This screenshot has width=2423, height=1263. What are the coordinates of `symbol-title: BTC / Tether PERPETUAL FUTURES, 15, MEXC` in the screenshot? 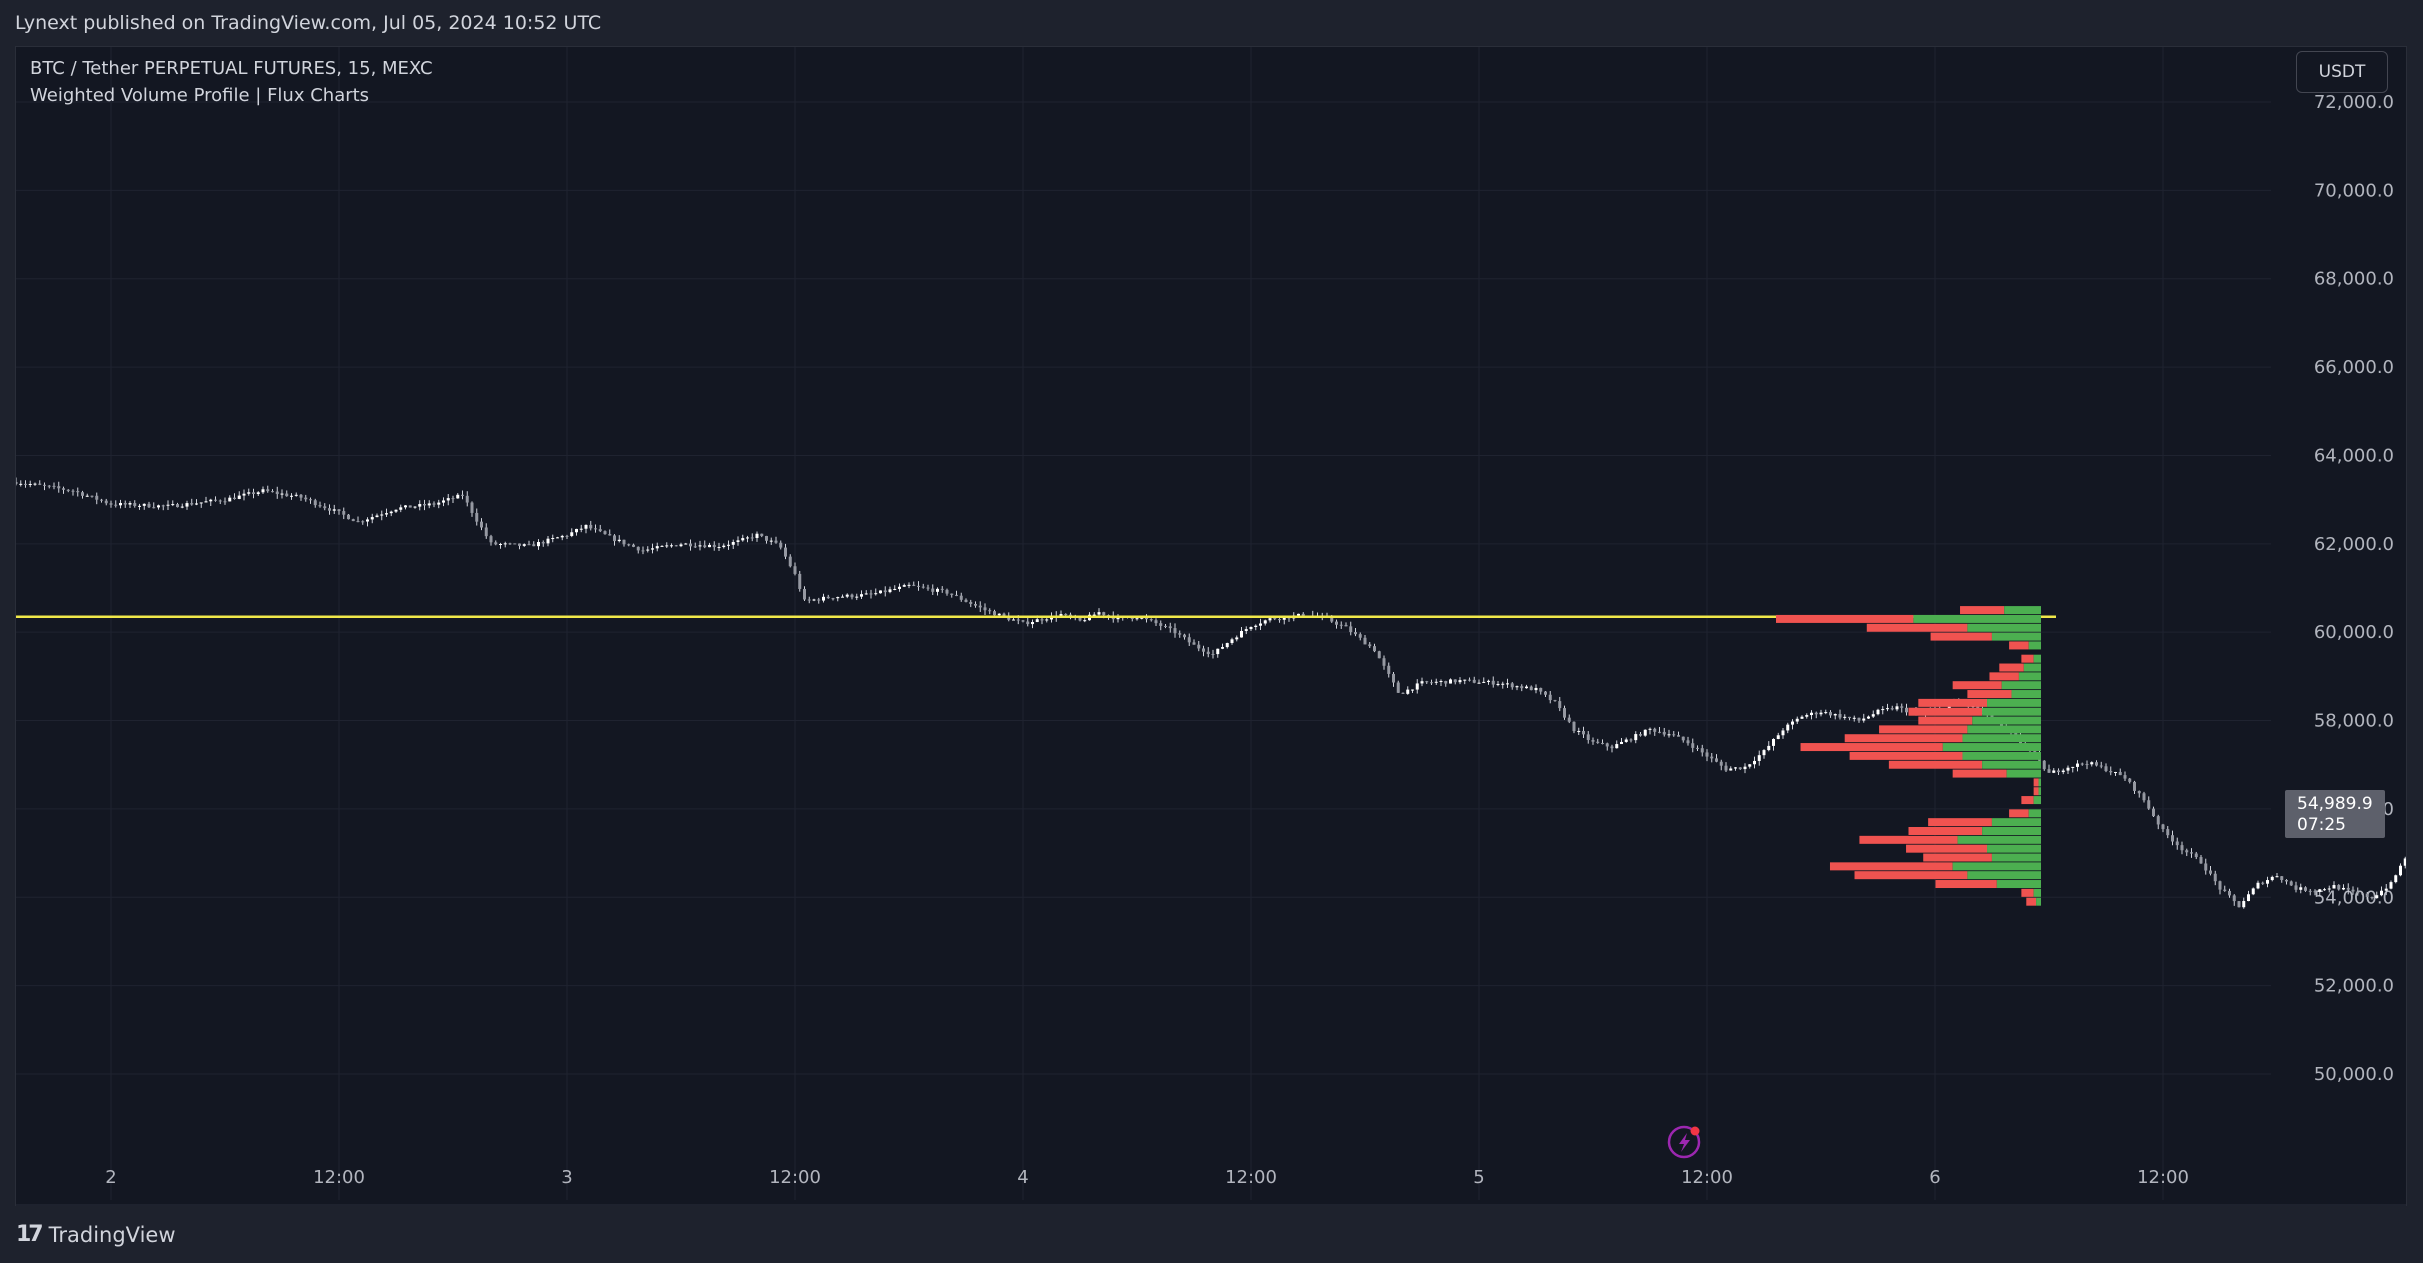 It's located at (231, 68).